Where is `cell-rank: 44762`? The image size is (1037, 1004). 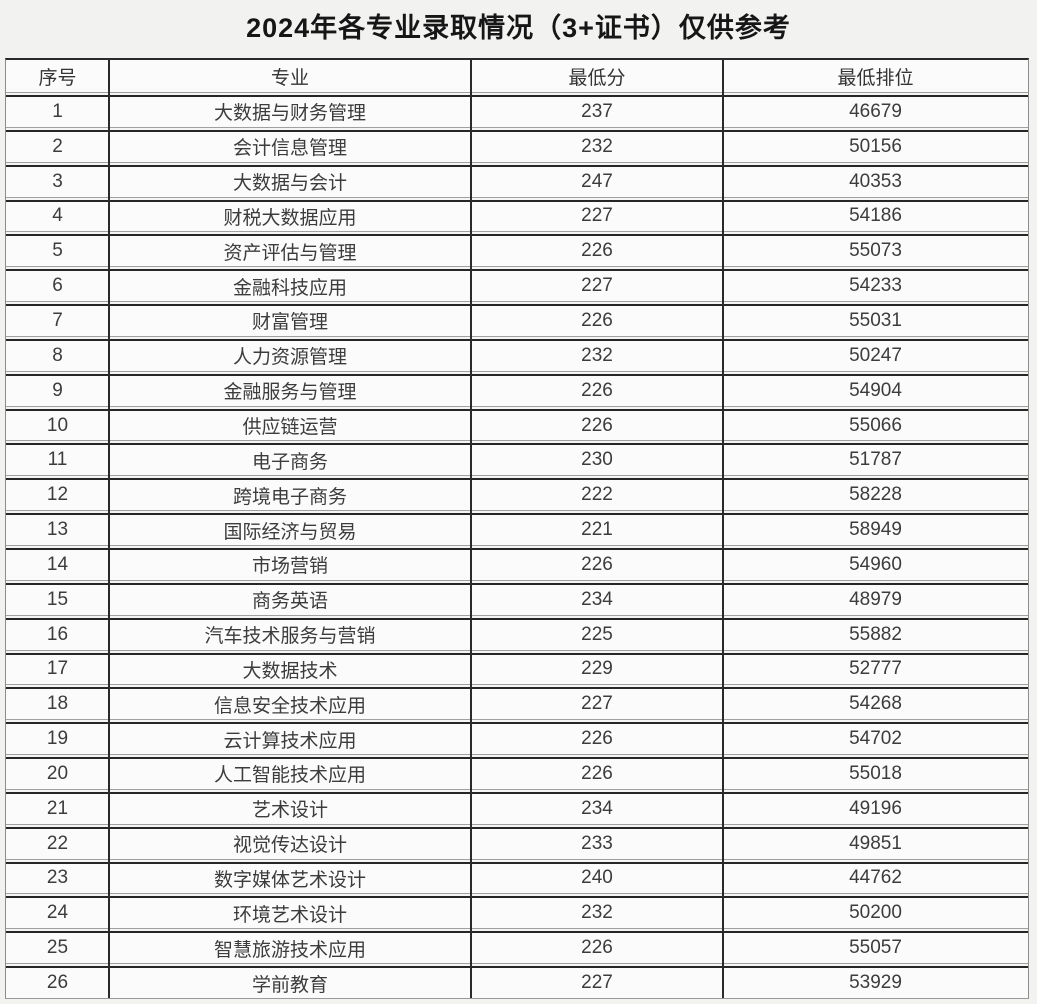
cell-rank: 44762 is located at coordinates (875, 878).